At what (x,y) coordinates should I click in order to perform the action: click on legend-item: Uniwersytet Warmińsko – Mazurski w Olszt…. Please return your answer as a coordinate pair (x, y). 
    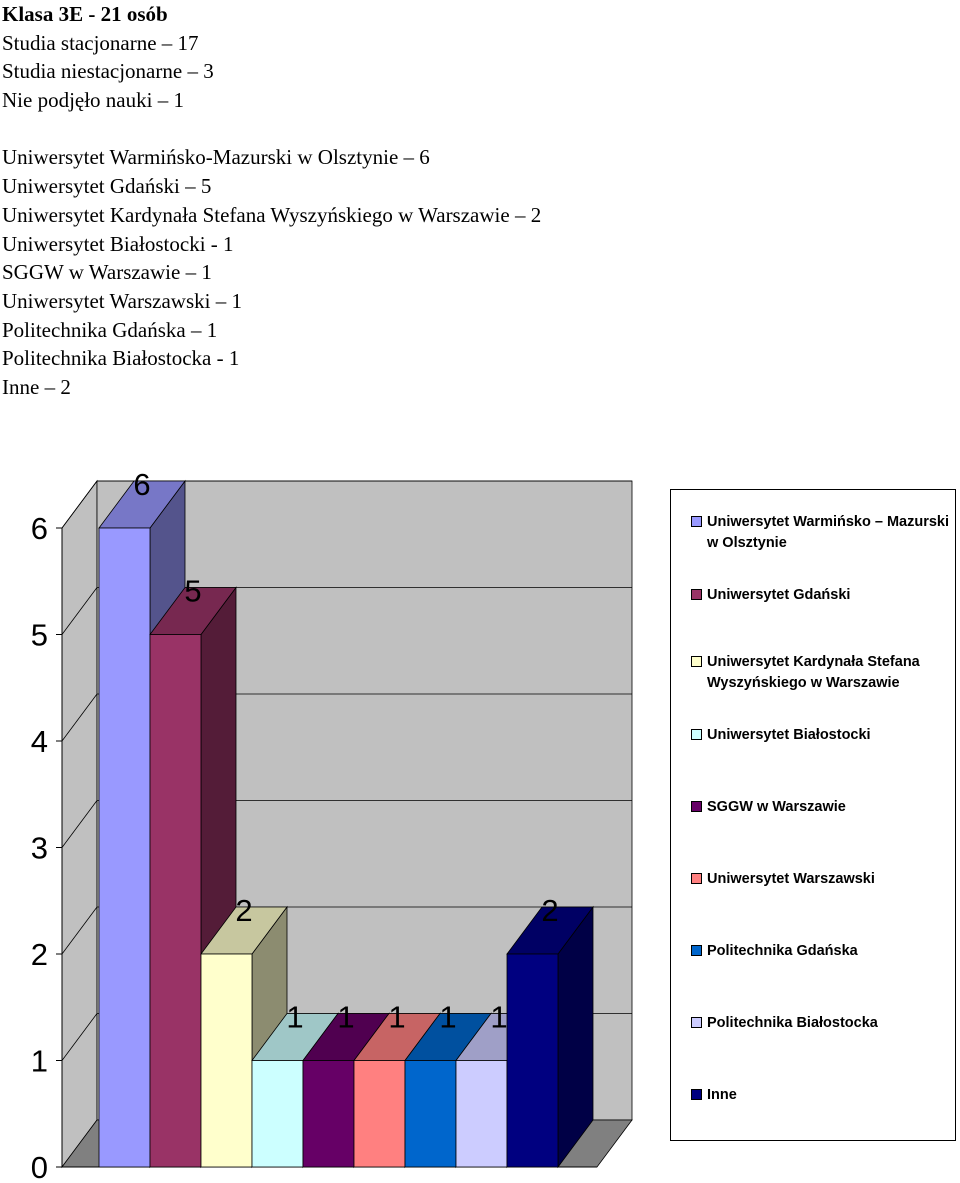
    Looking at the image, I should click on (822, 532).